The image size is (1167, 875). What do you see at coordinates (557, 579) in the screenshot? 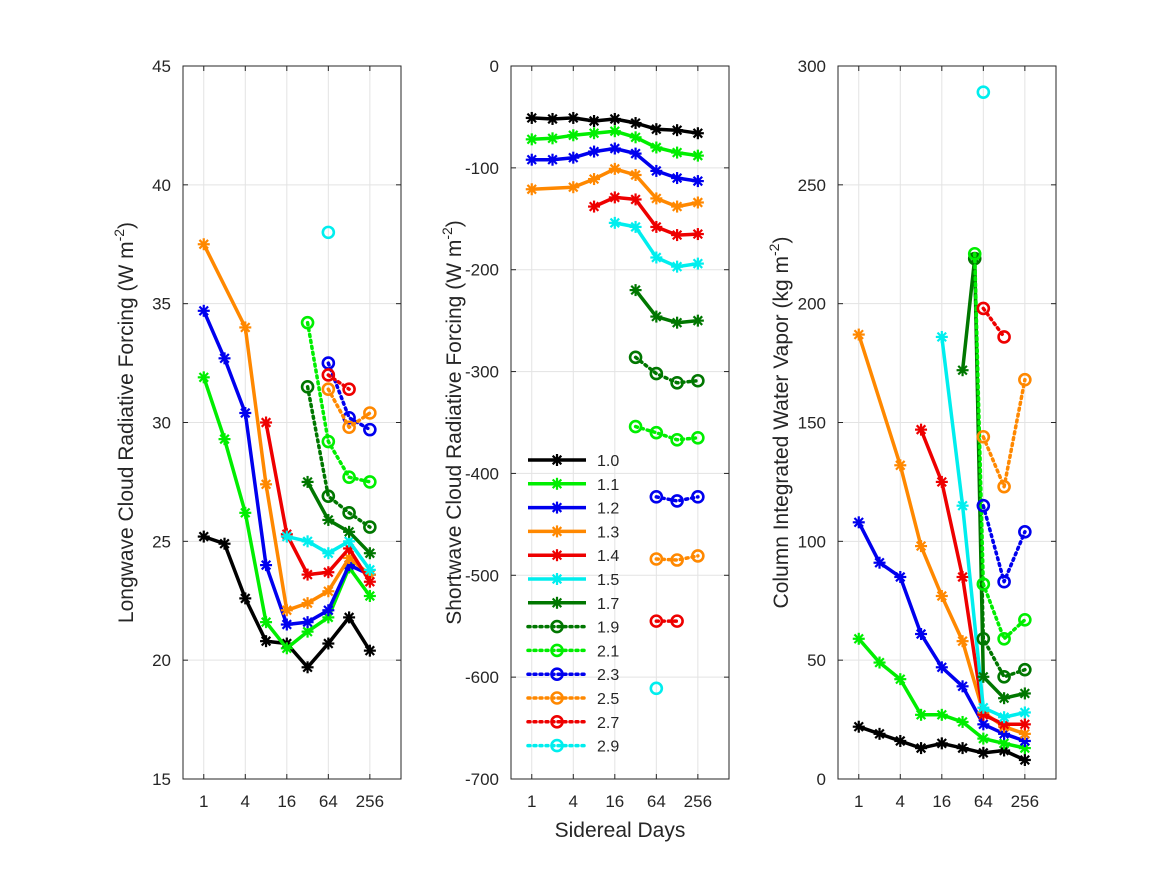
I see `legend-marker-1-5-stroke-d2` at bounding box center [557, 579].